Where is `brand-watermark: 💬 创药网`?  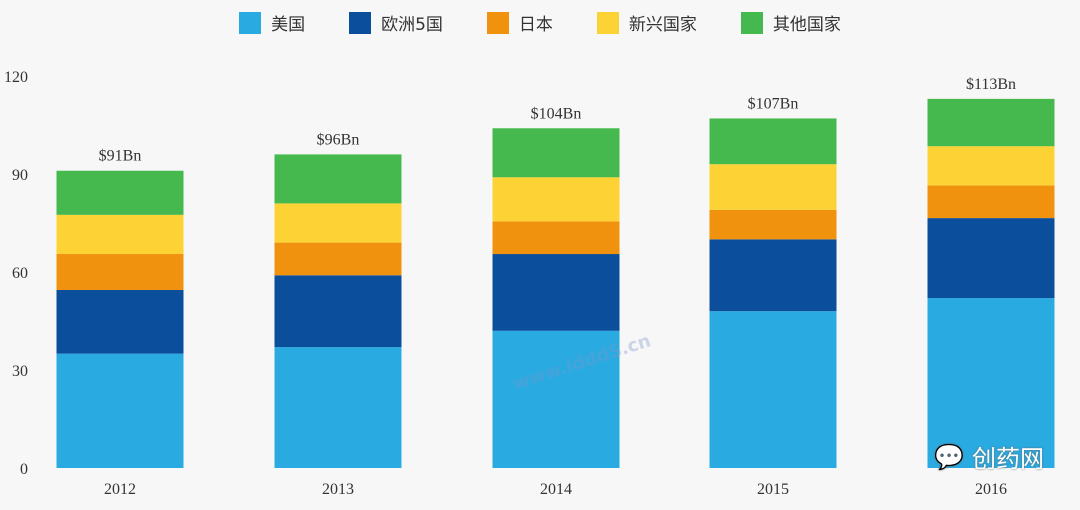
brand-watermark: 💬 创药网 is located at coordinates (989, 456).